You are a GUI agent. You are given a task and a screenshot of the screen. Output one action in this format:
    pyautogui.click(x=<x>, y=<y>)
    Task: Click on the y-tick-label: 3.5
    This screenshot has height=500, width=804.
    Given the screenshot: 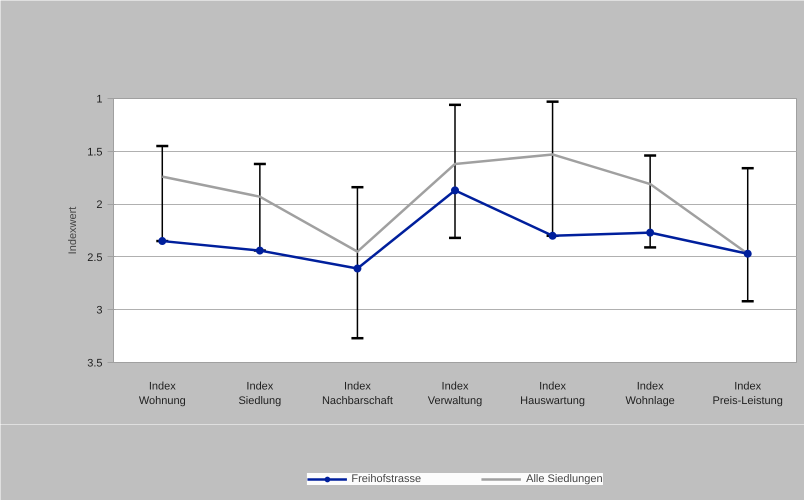 What is the action you would take?
    pyautogui.click(x=95, y=364)
    